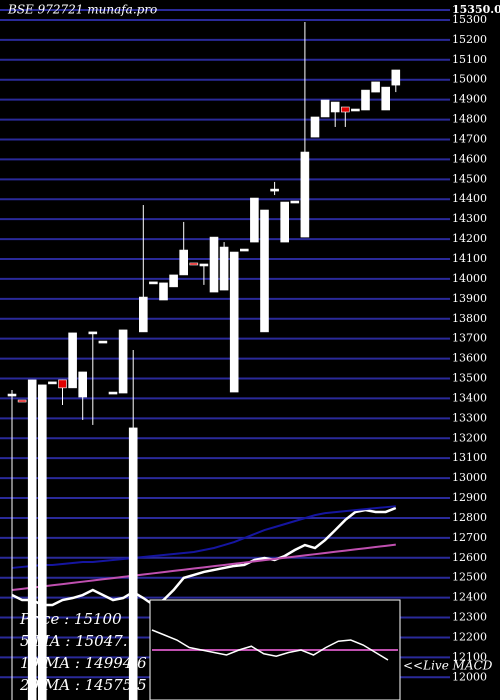 The image size is (500, 700). What do you see at coordinates (469, 636) in the screenshot?
I see `y-tick-label: 12200` at bounding box center [469, 636].